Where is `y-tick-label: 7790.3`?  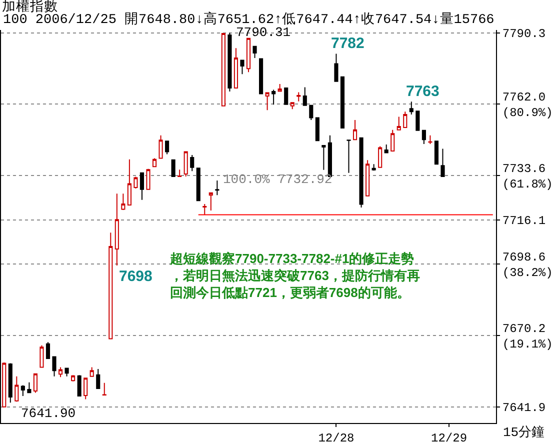 y-tick-label: 7790.3 is located at coordinates (524, 33).